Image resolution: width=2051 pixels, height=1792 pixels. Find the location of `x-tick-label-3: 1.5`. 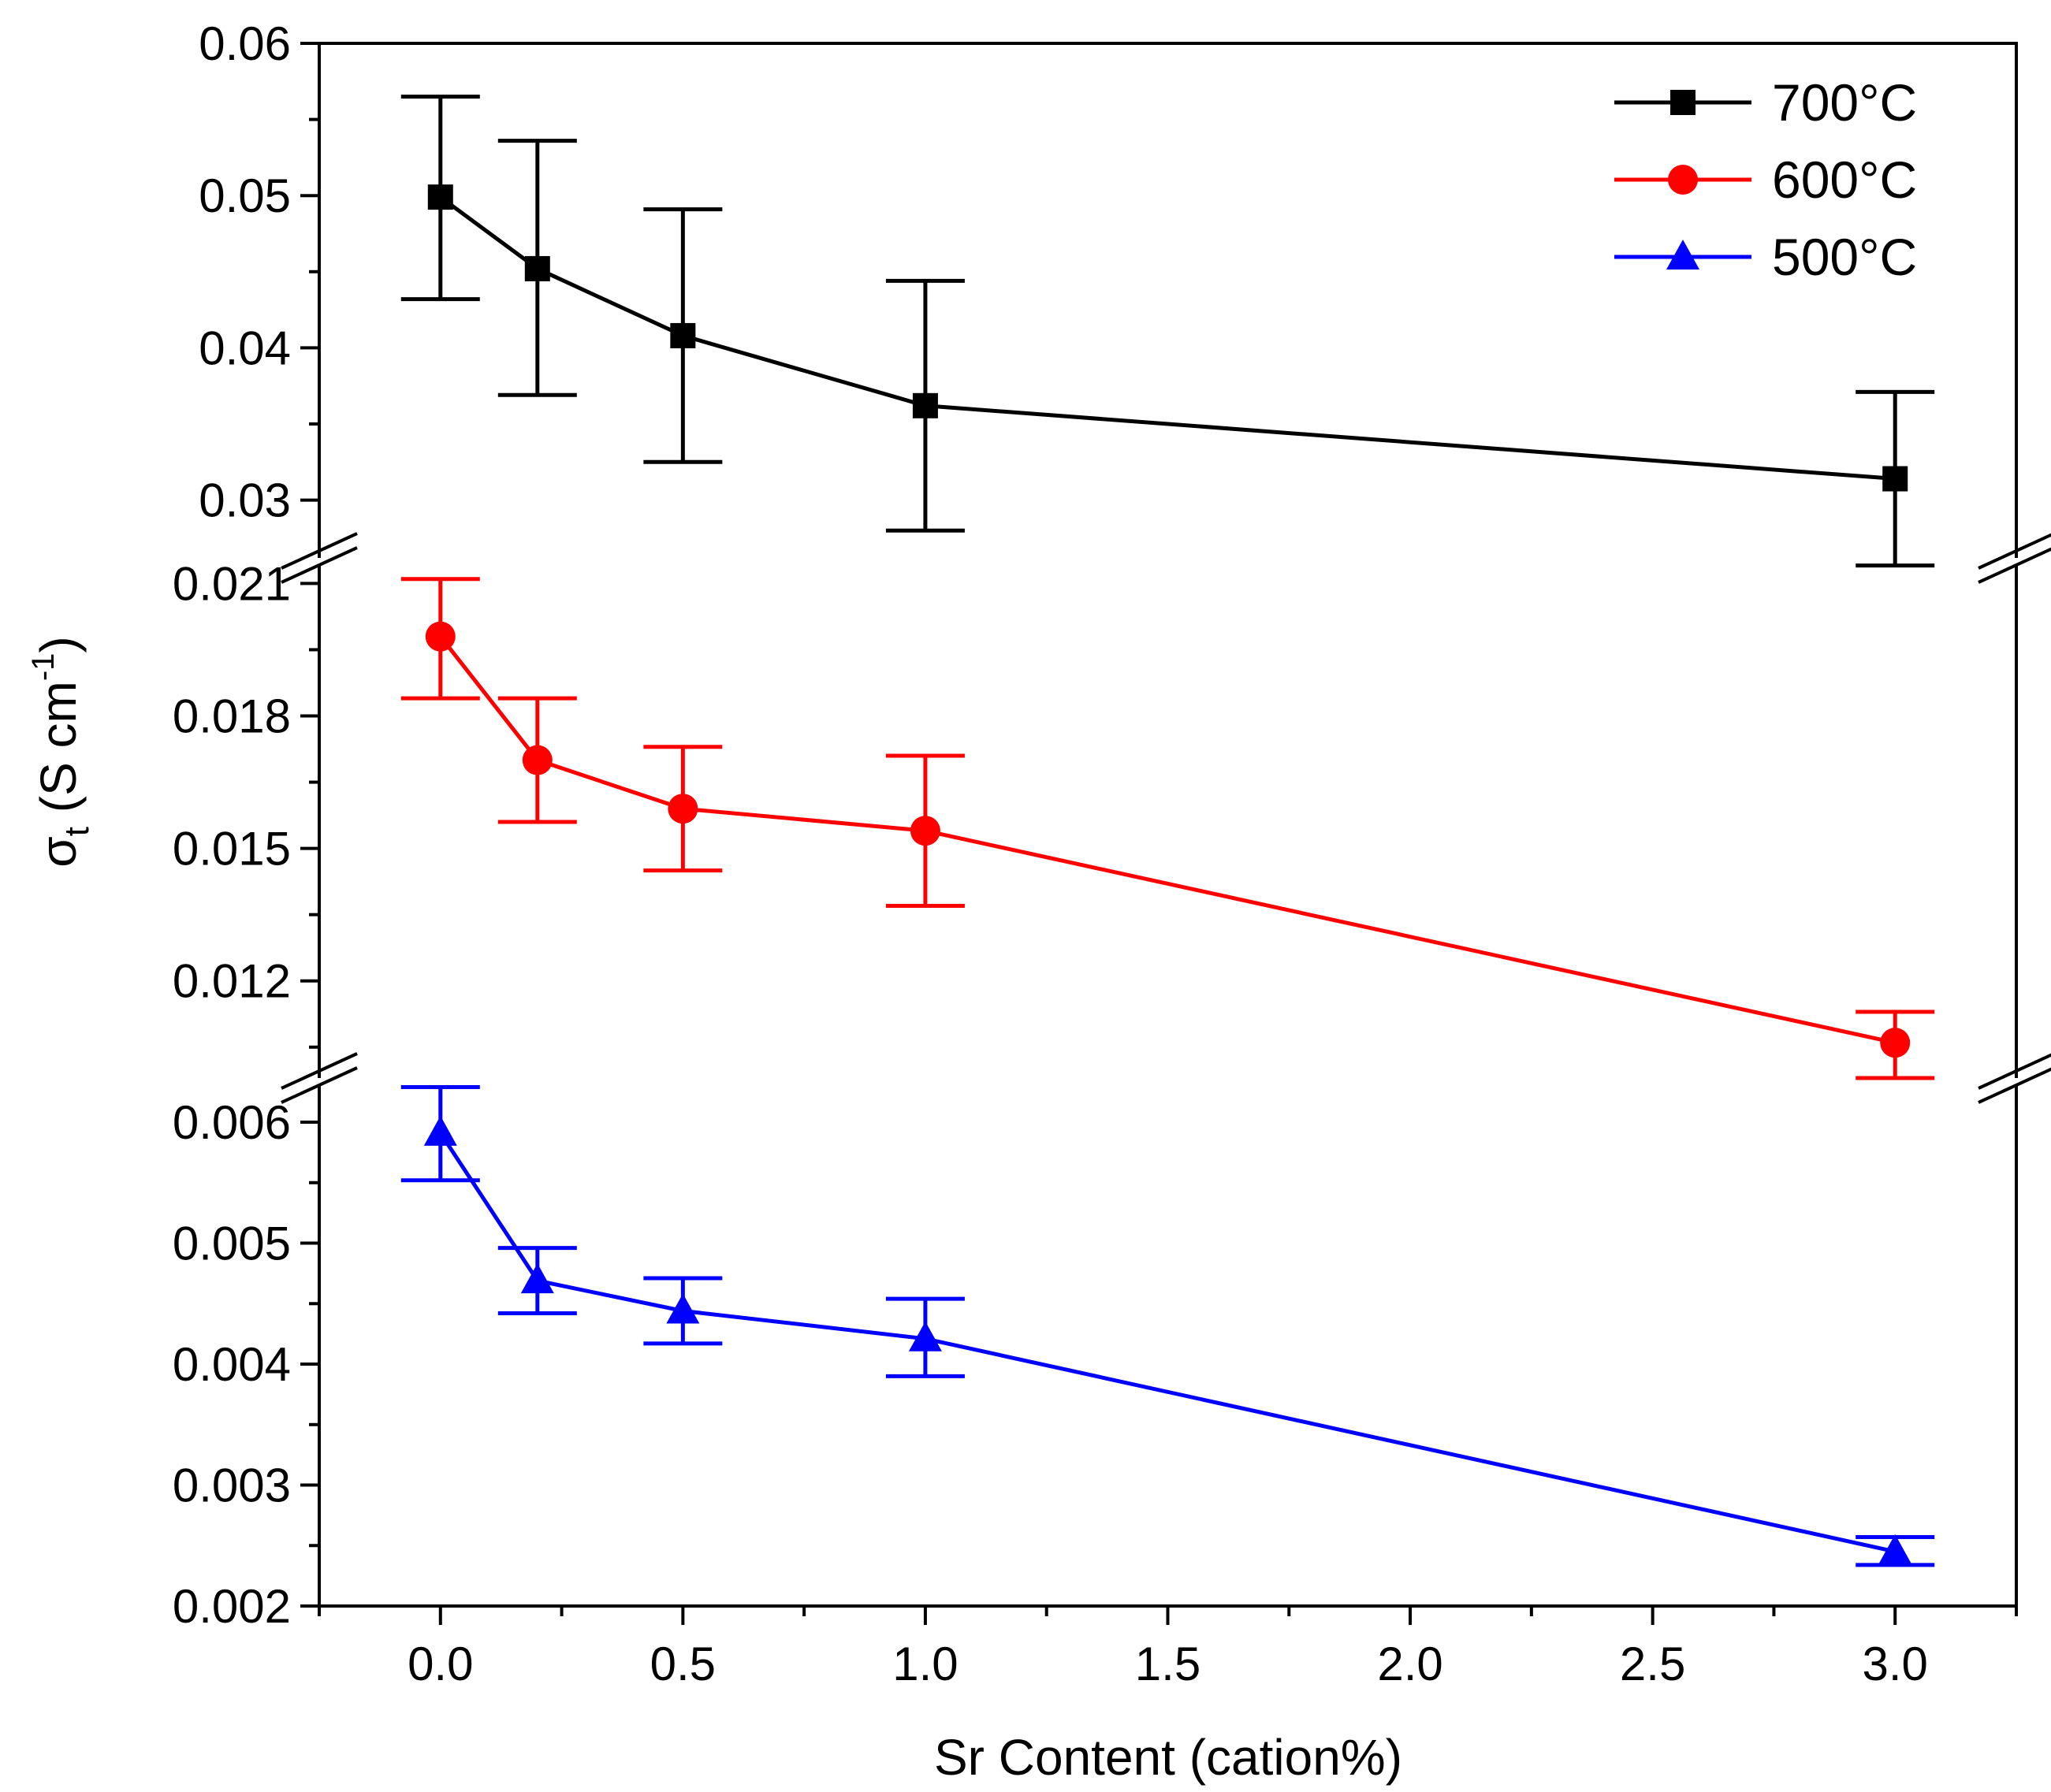

x-tick-label-3: 1.5 is located at coordinates (1167, 1664).